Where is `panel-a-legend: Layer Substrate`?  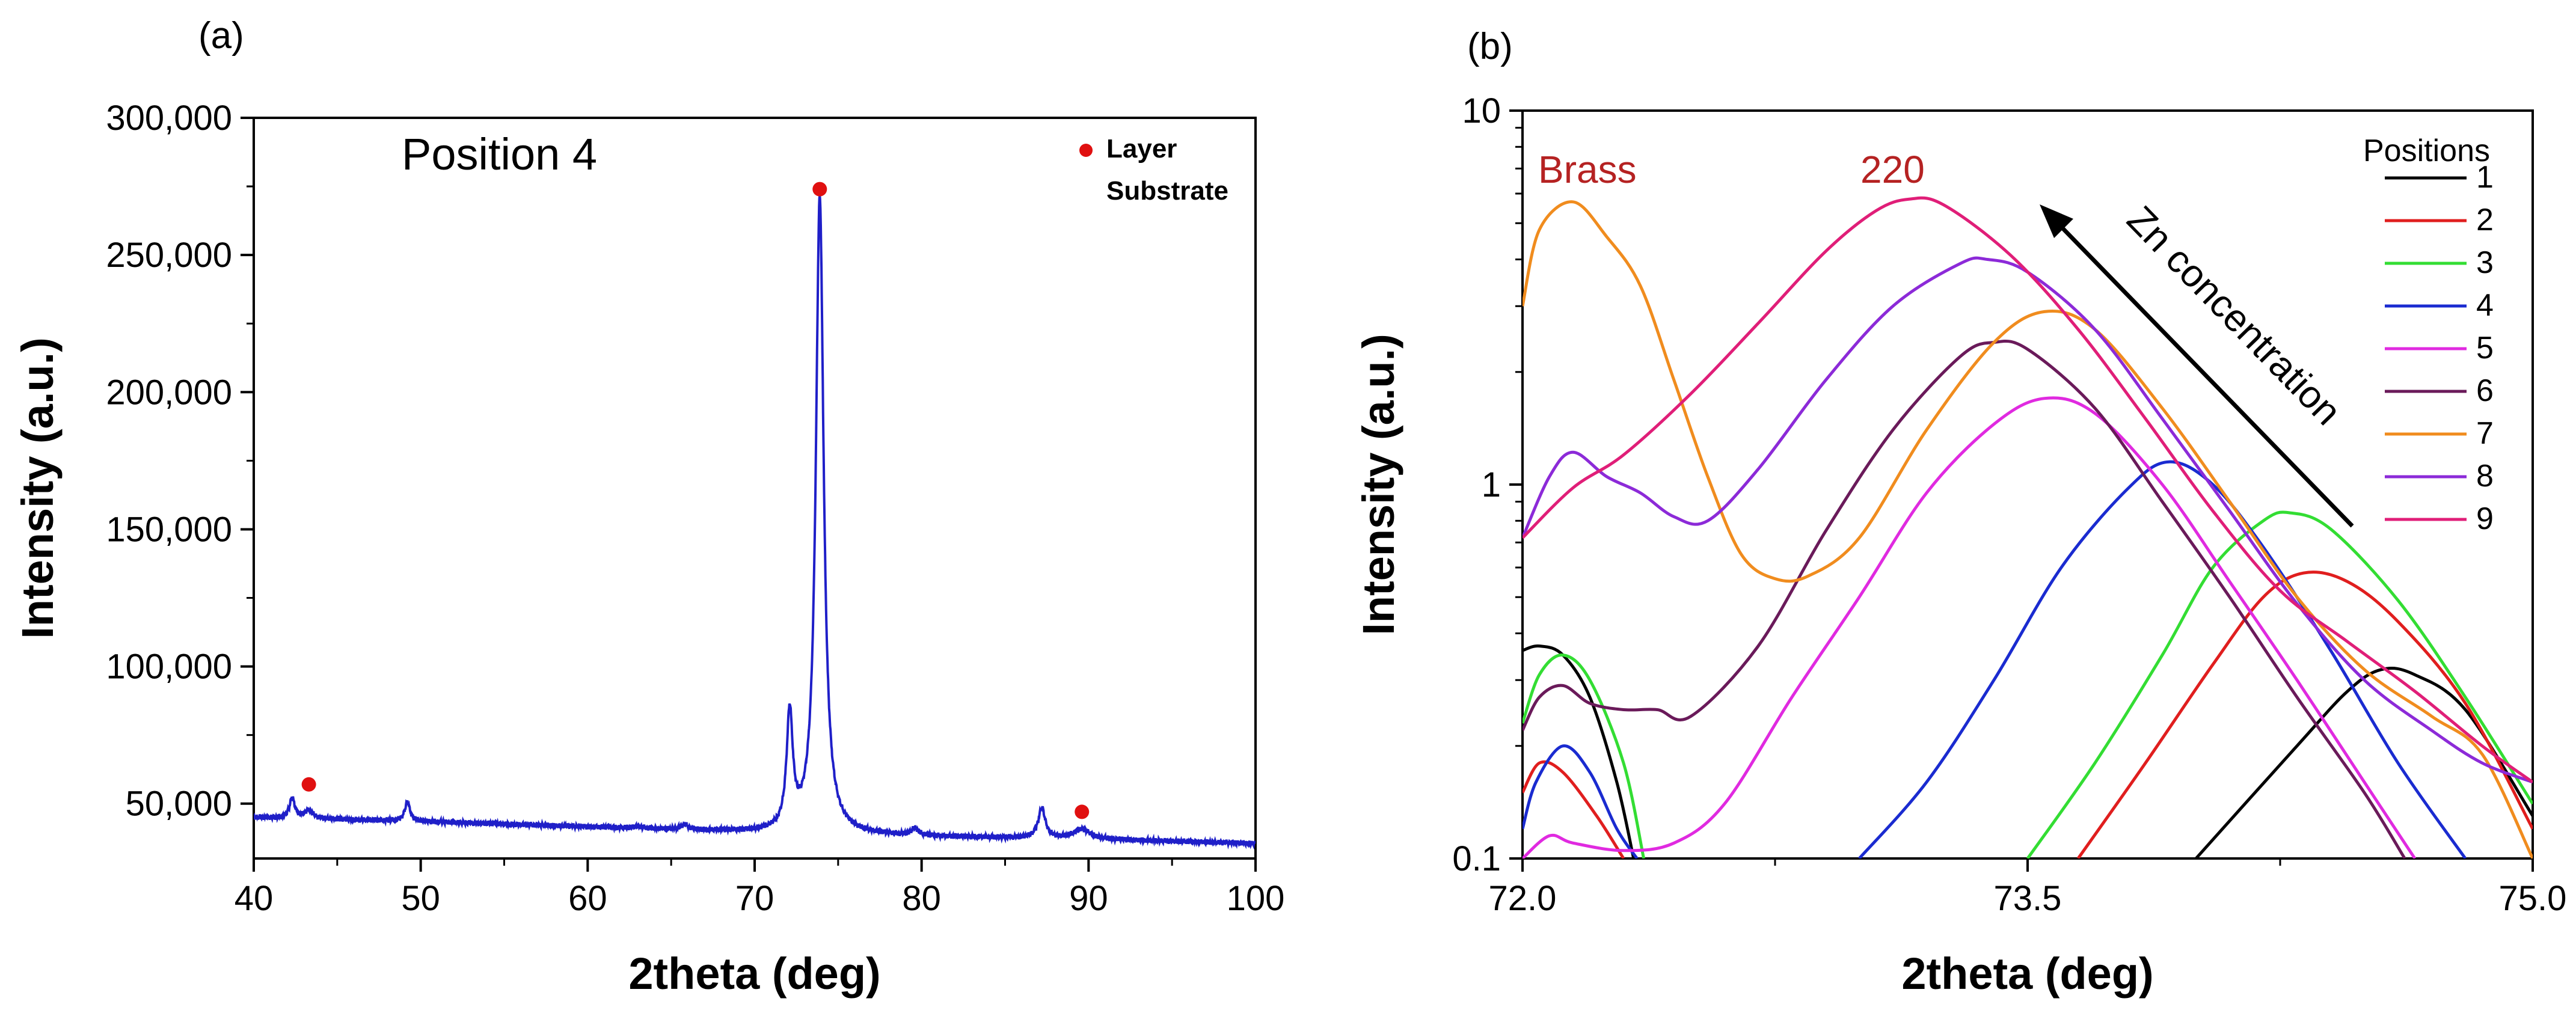
panel-a-legend: Layer Substrate is located at coordinates (1153, 170).